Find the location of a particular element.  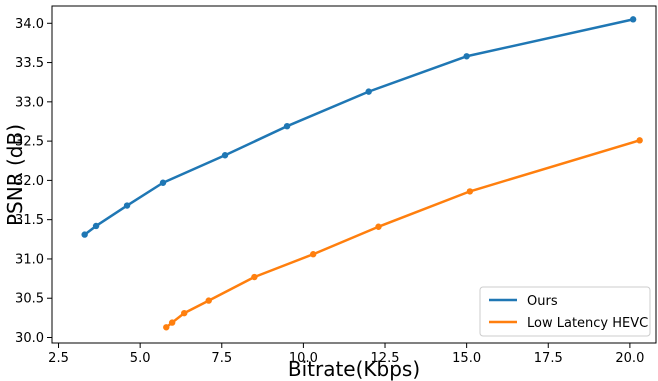

legend-label-ours: Ours is located at coordinates (542, 301).